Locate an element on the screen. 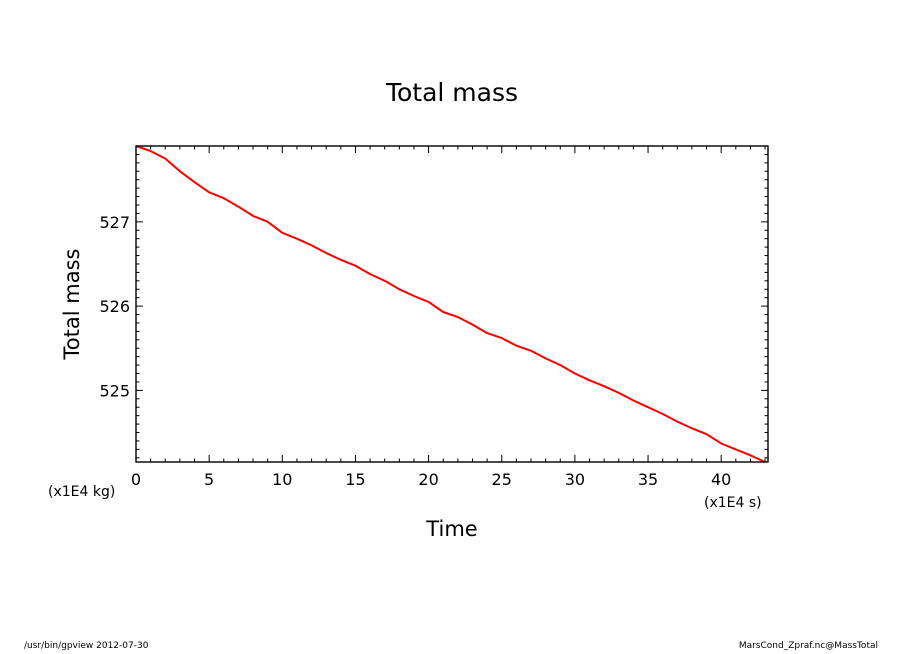 The height and width of the screenshot is (654, 904). x-tick-label: 25 is located at coordinates (502, 479).